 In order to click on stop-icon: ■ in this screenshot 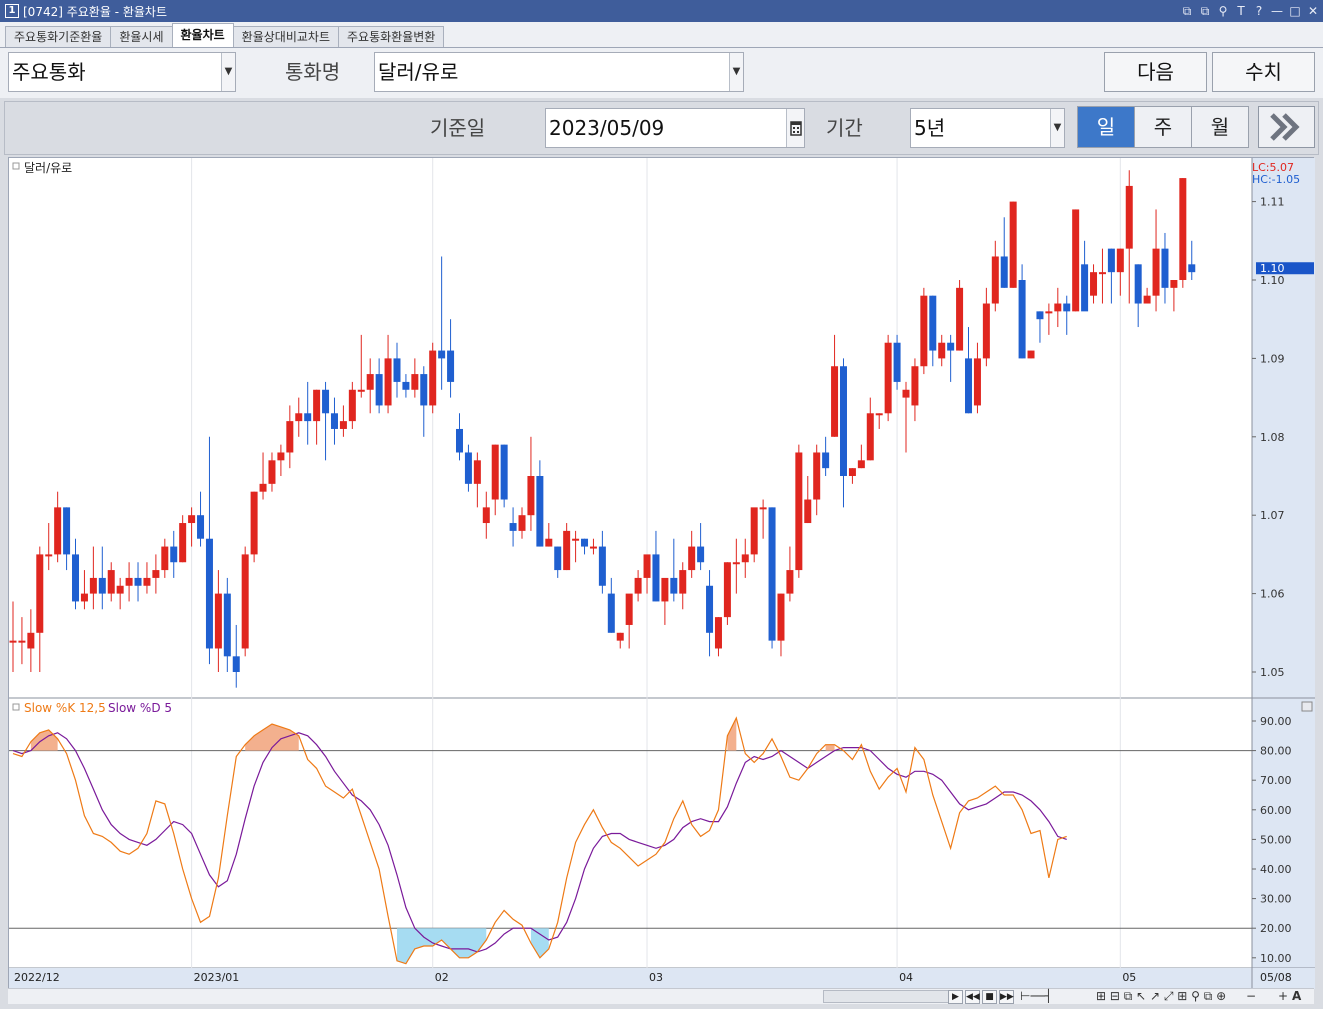, I will do `click(989, 997)`.